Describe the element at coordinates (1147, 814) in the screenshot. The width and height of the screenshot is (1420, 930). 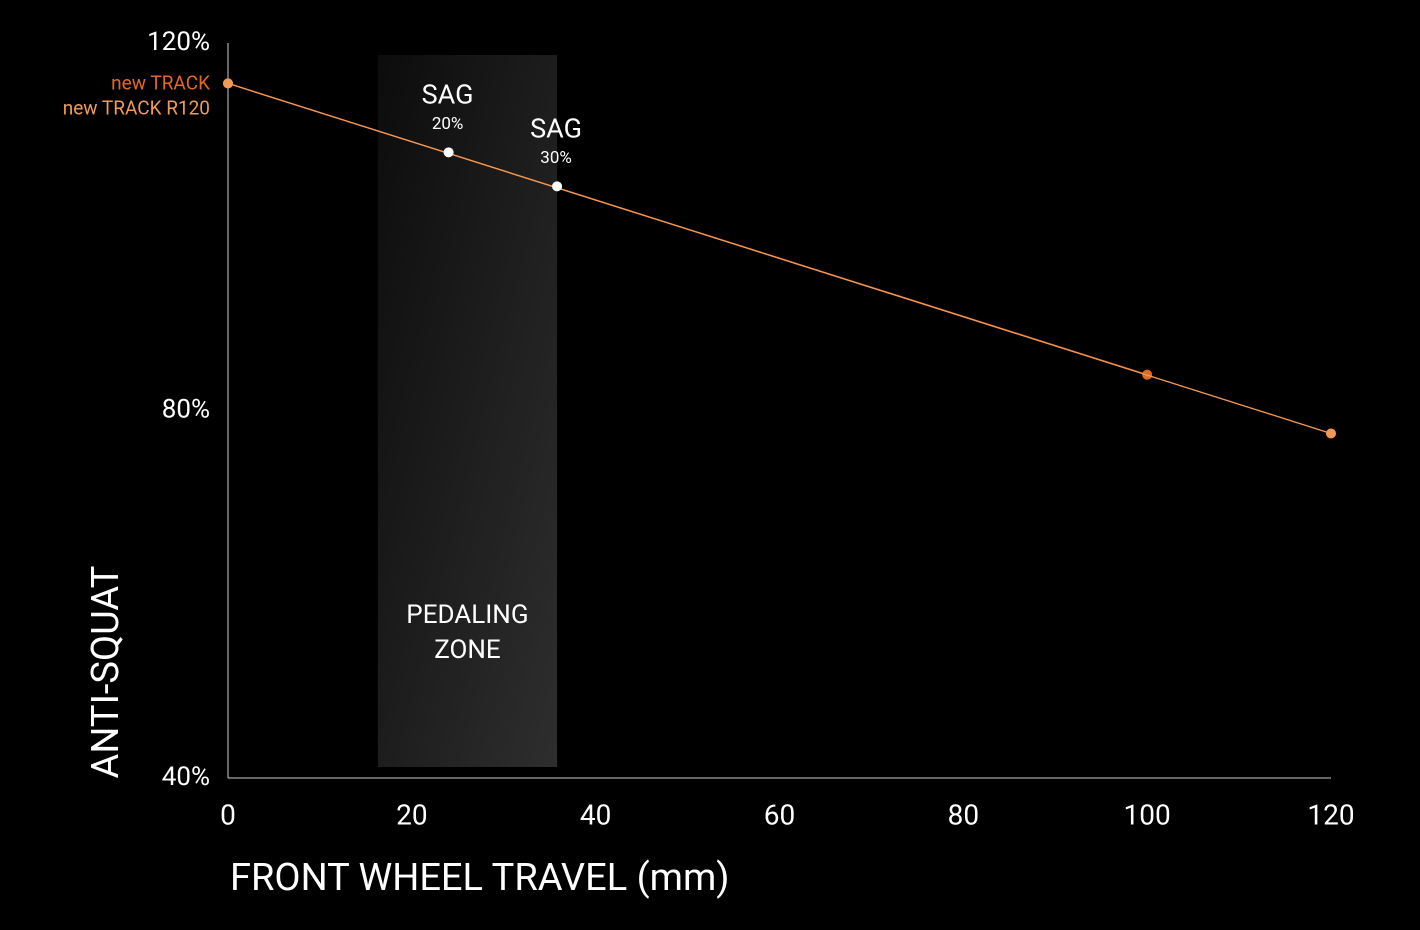
I see `x-tick-label: 100` at that location.